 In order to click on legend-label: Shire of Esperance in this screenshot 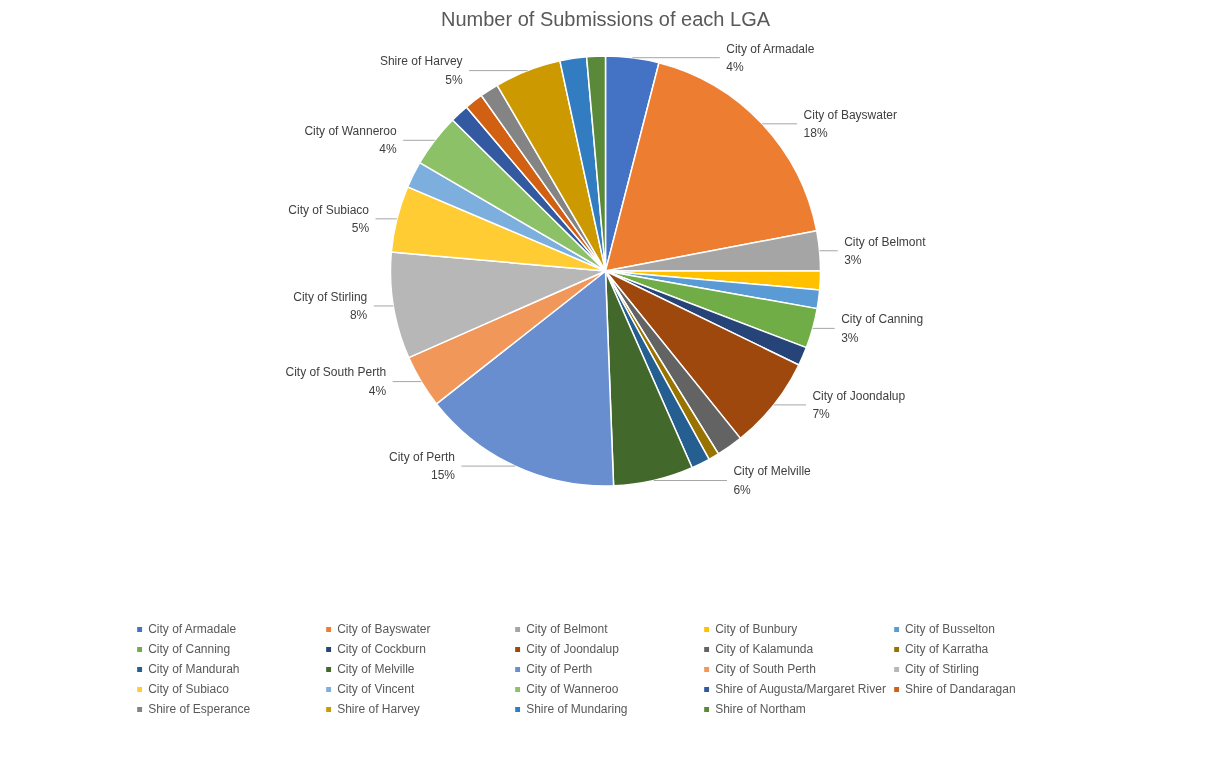, I will do `click(200, 709)`.